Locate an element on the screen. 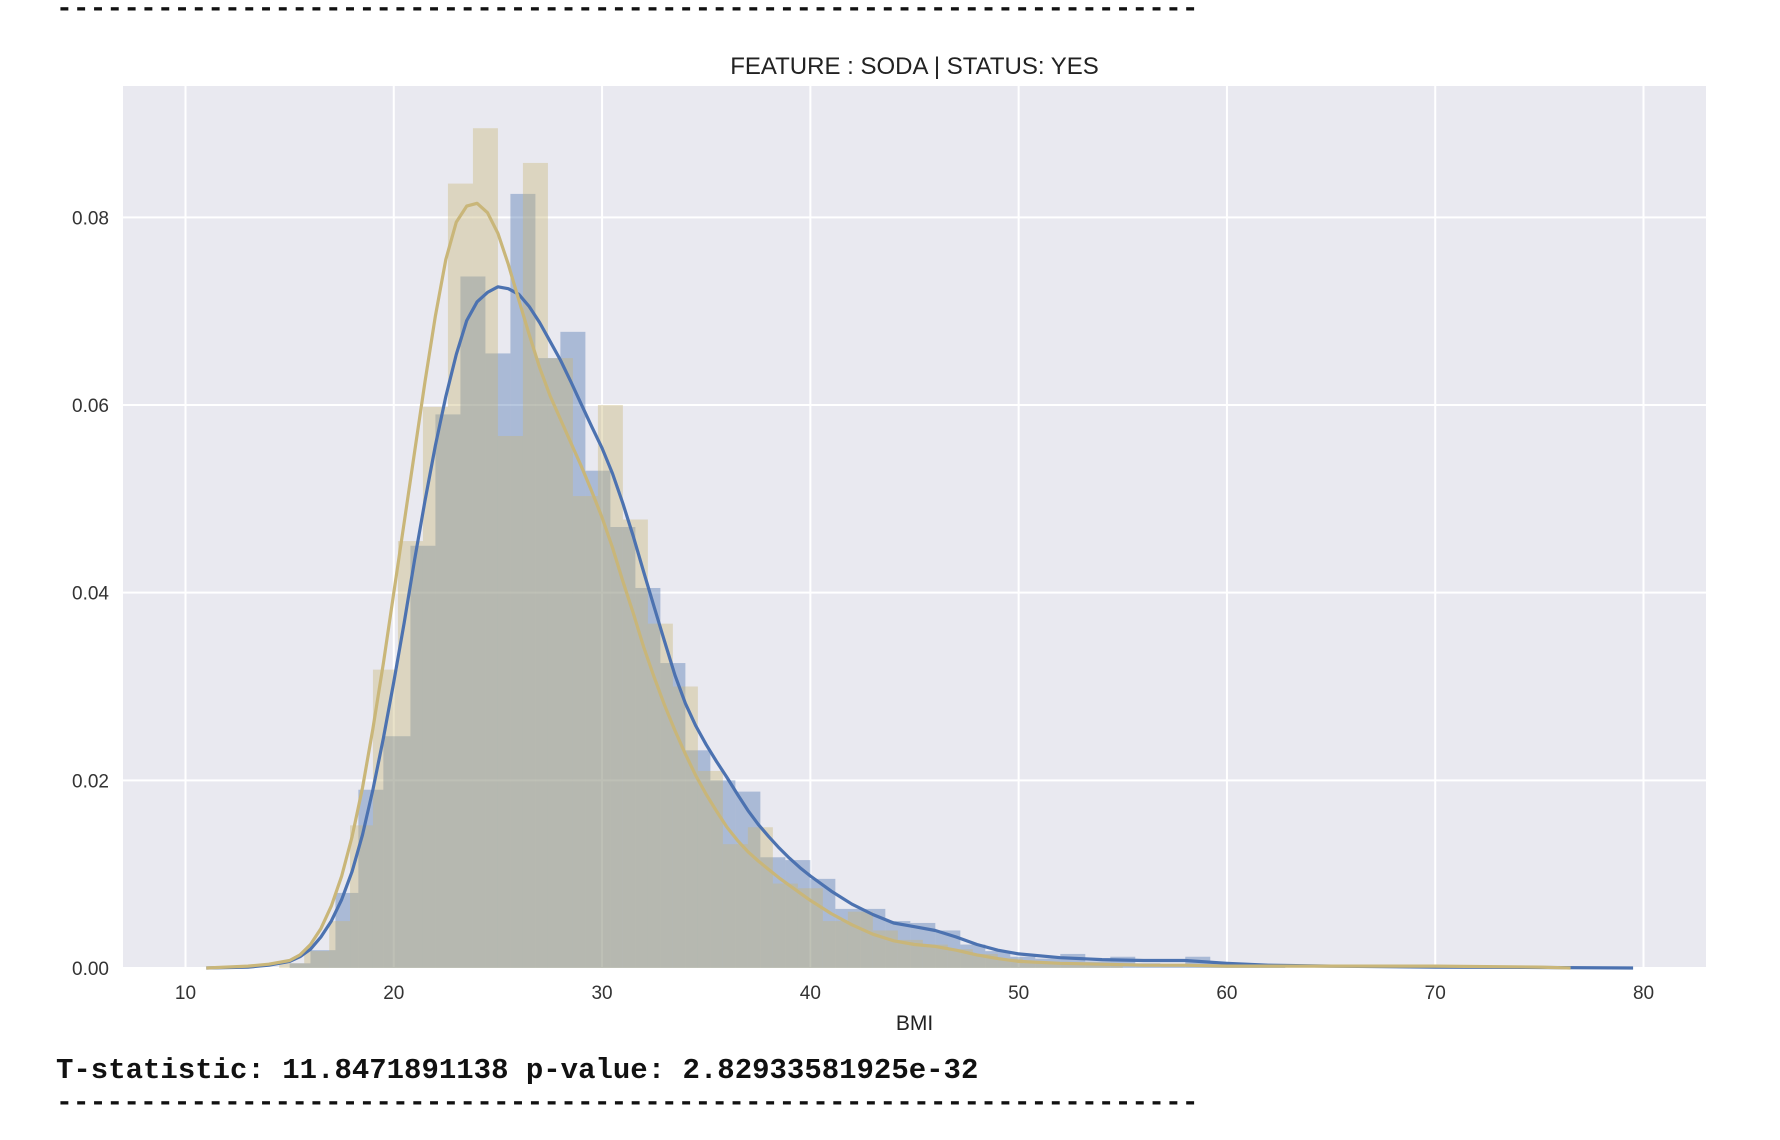  x-tick-label: 10 is located at coordinates (185, 993).